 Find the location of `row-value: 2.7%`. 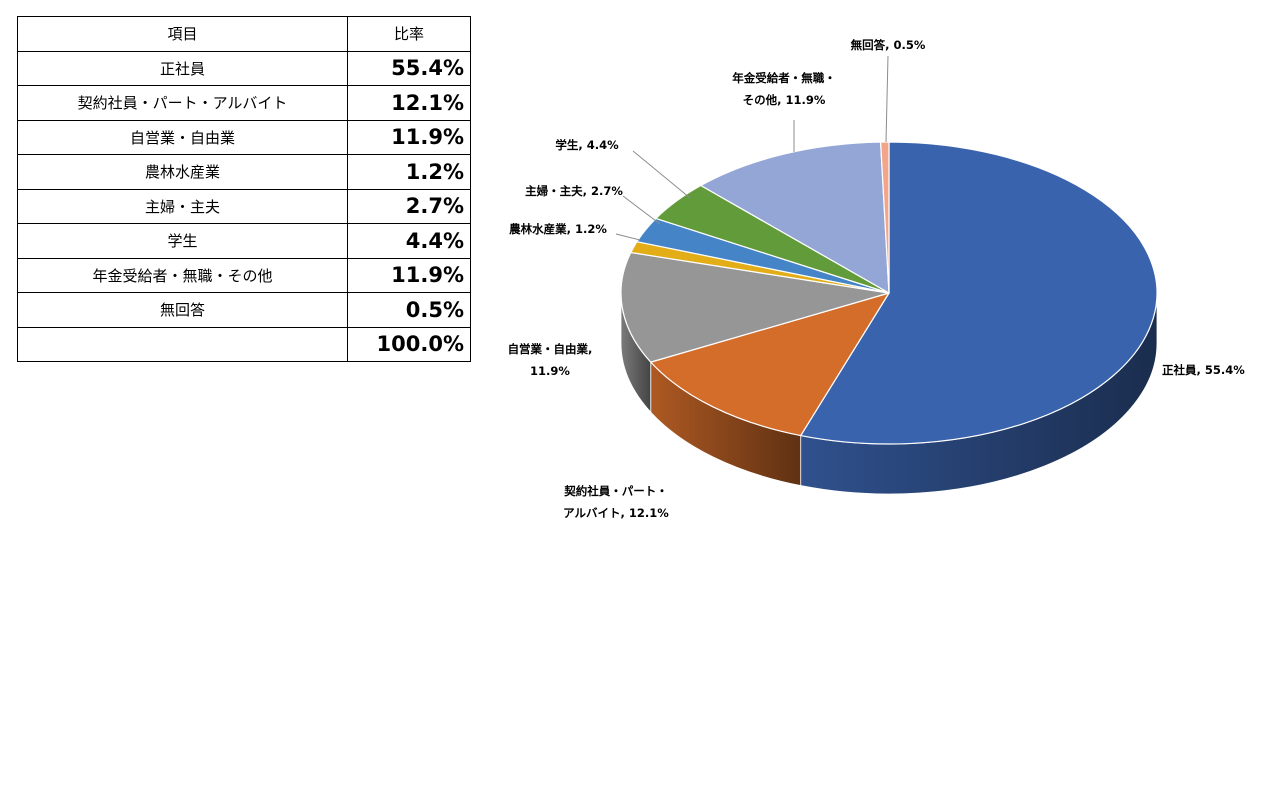

row-value: 2.7% is located at coordinates (409, 206).